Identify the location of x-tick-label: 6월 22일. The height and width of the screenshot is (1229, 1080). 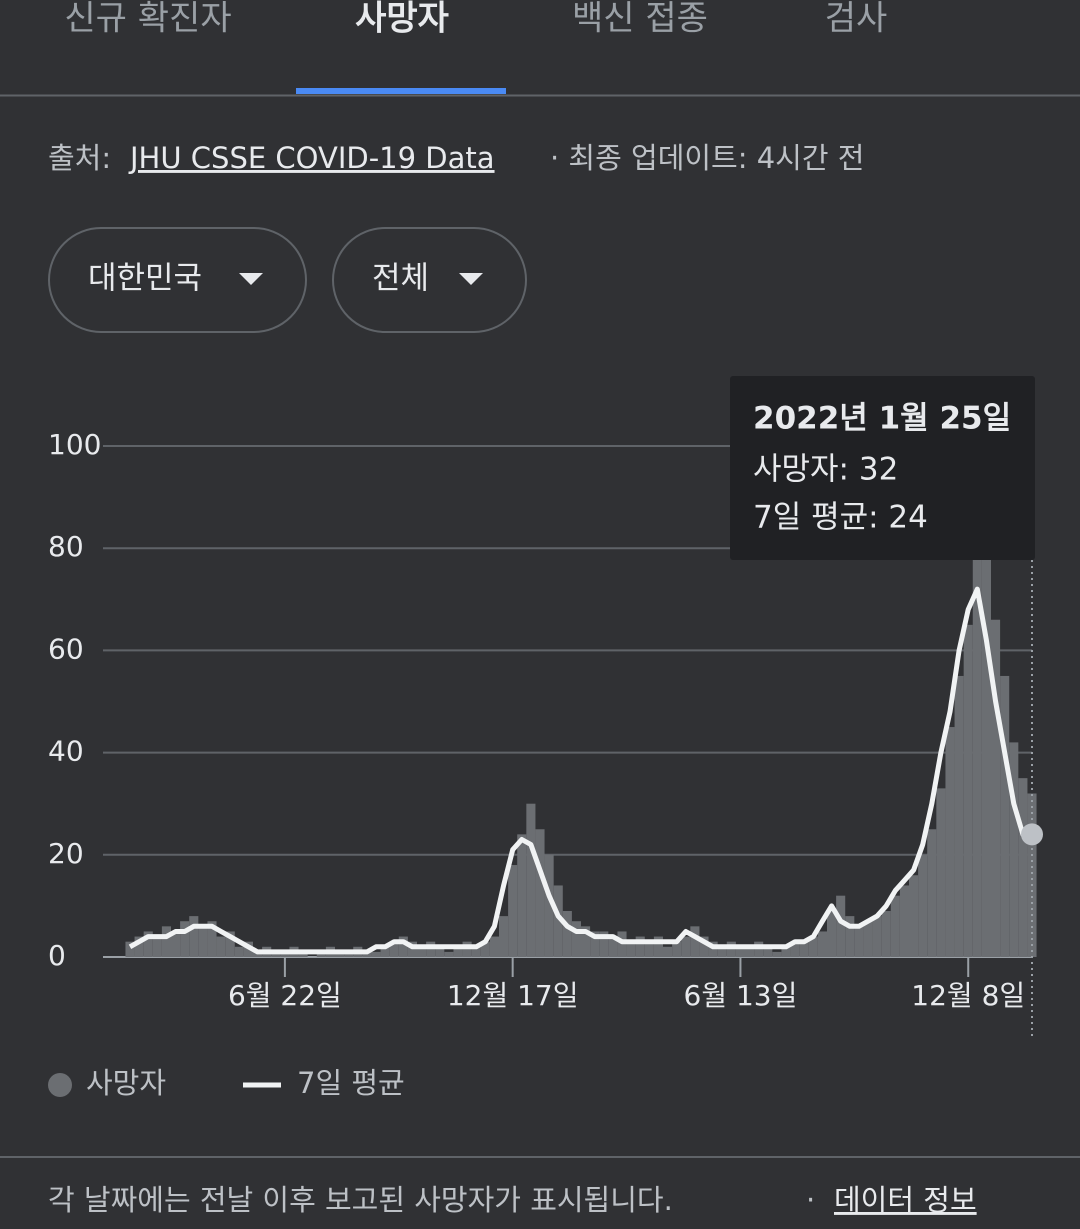
(285, 995).